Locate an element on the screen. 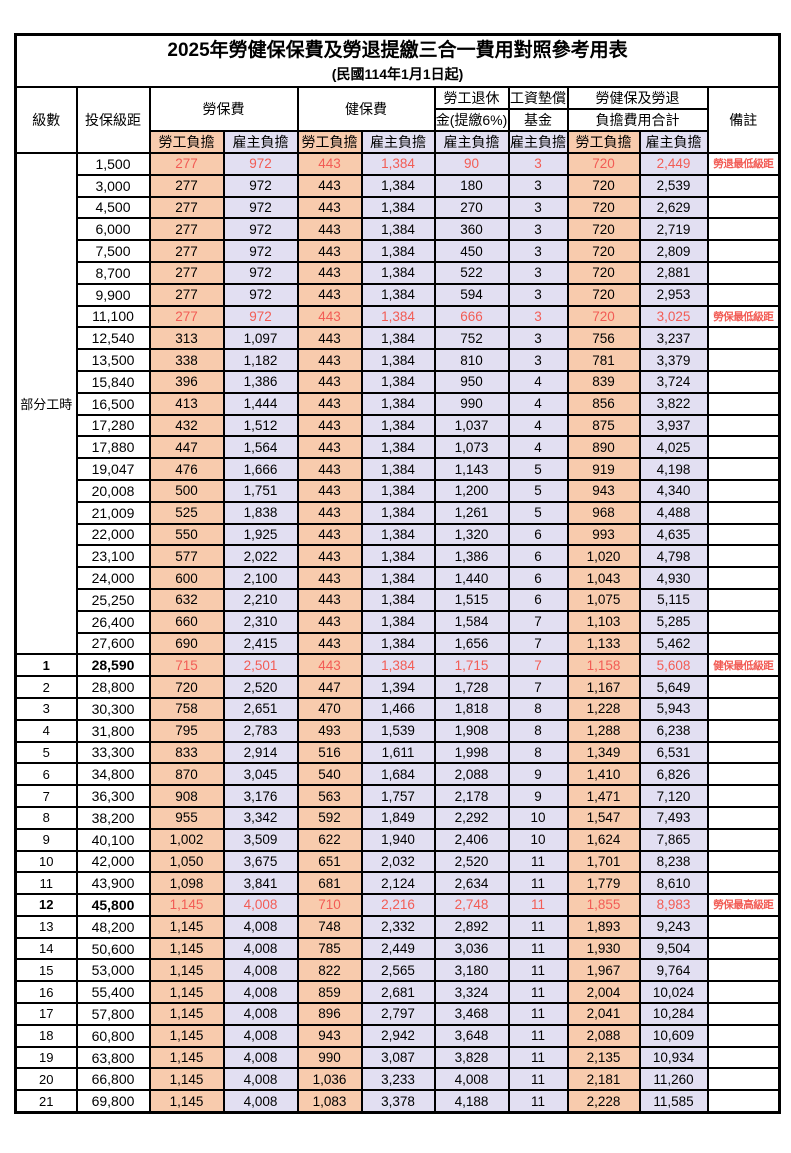  value-cell: 2,415 is located at coordinates (260, 643).